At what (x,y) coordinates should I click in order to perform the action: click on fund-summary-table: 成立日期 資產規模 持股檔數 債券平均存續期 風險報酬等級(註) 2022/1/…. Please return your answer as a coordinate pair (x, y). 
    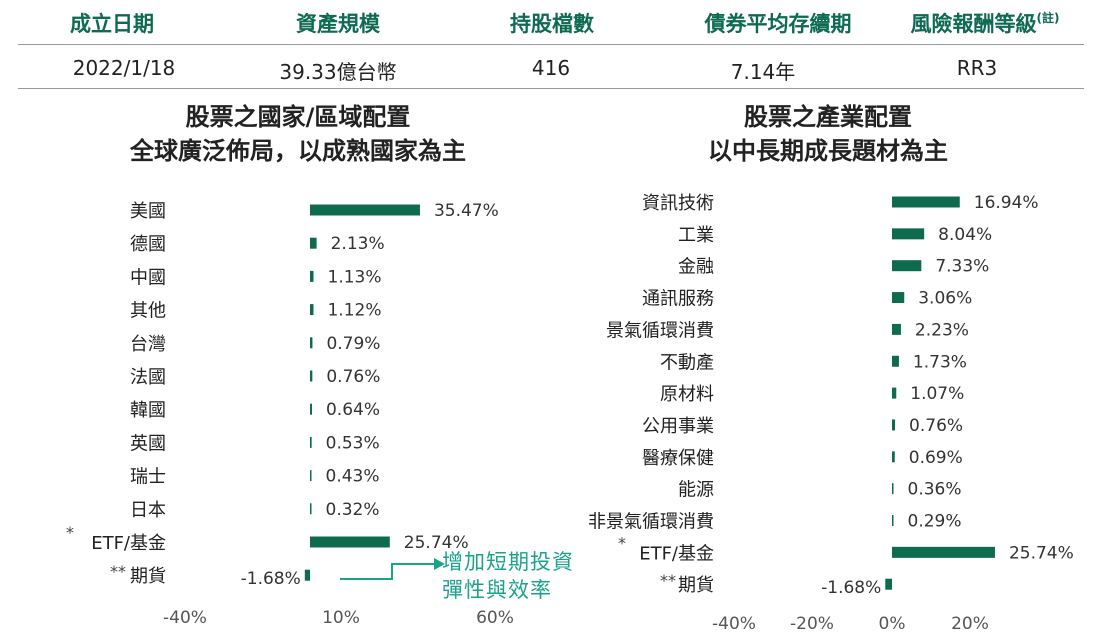
    Looking at the image, I should click on (549, 45).